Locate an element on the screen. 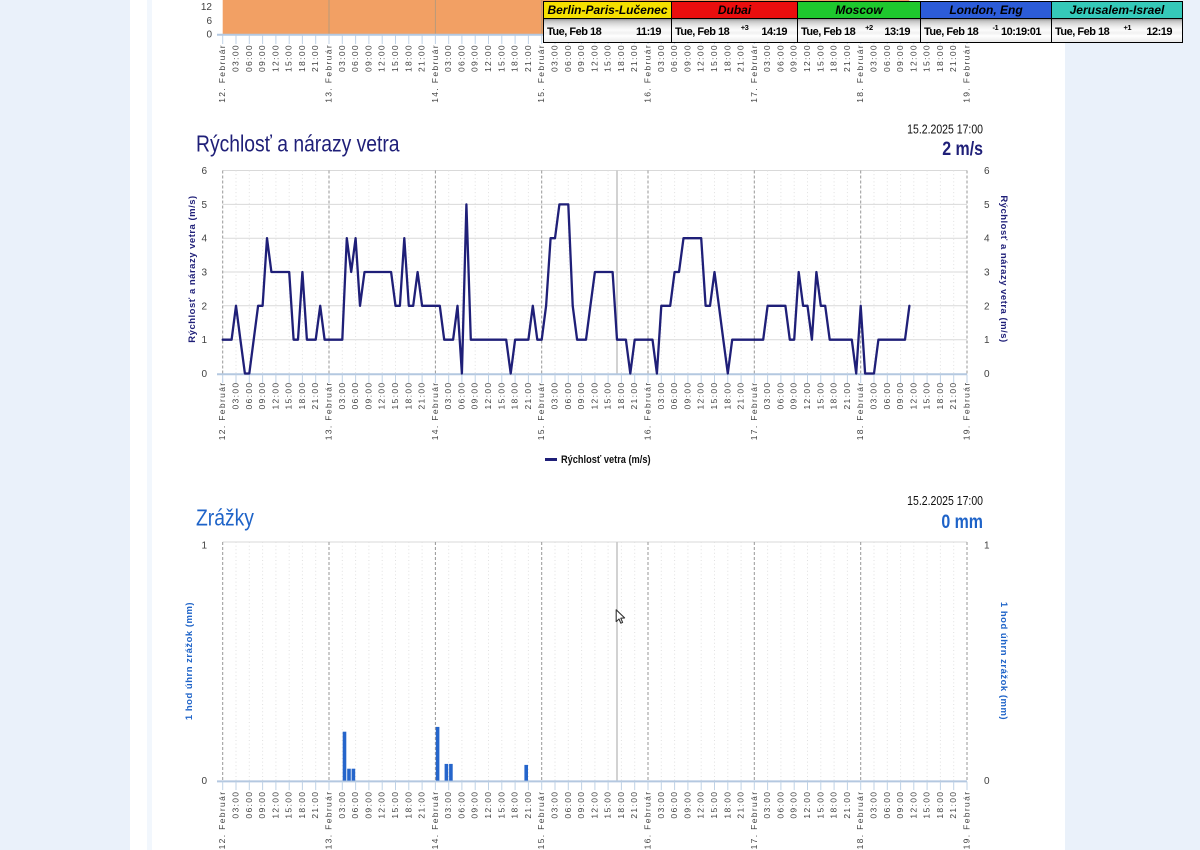 This screenshot has height=850, width=1200. svg-text: Rýchlosť vetra (m/s) is located at coordinates (606, 460).